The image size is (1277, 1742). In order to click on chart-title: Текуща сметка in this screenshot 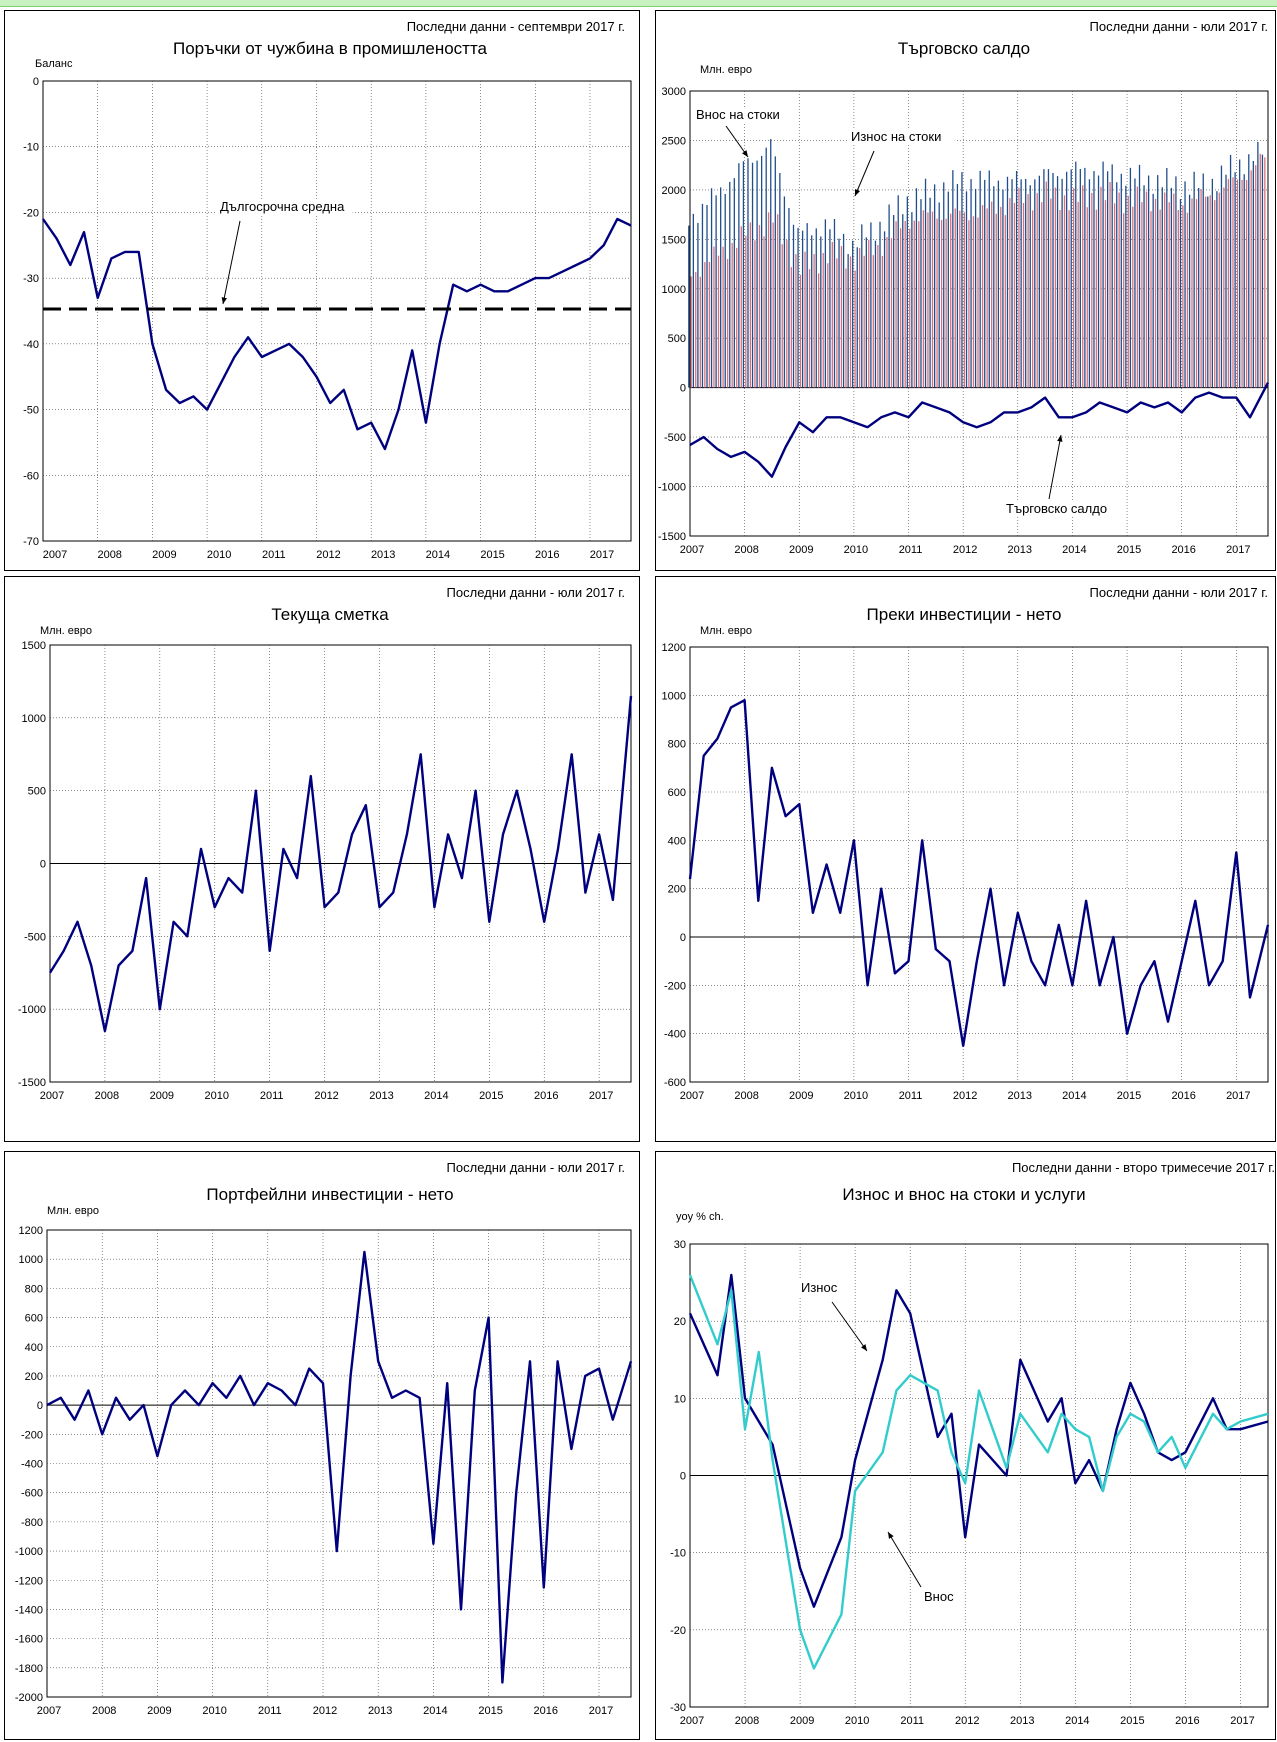, I will do `click(330, 614)`.